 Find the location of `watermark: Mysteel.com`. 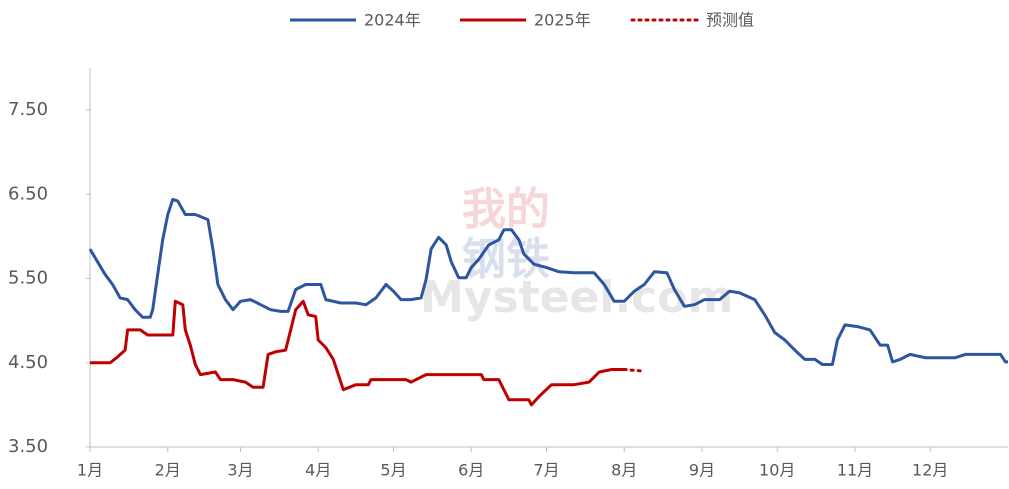

watermark: Mysteel.com is located at coordinates (576, 297).